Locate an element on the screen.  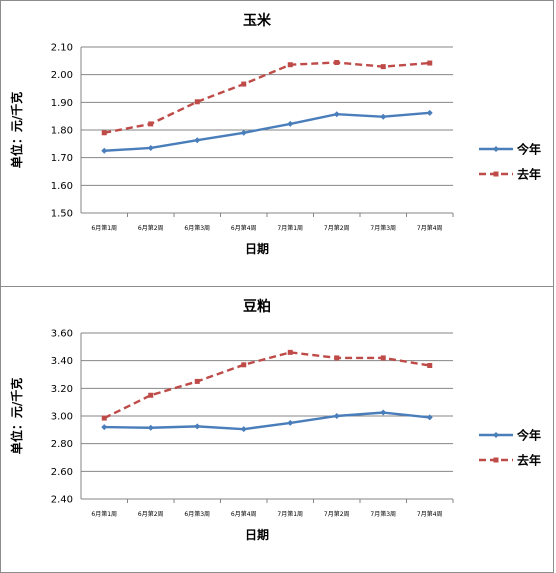
y-tick-label: 3.60 is located at coordinates (62, 334).